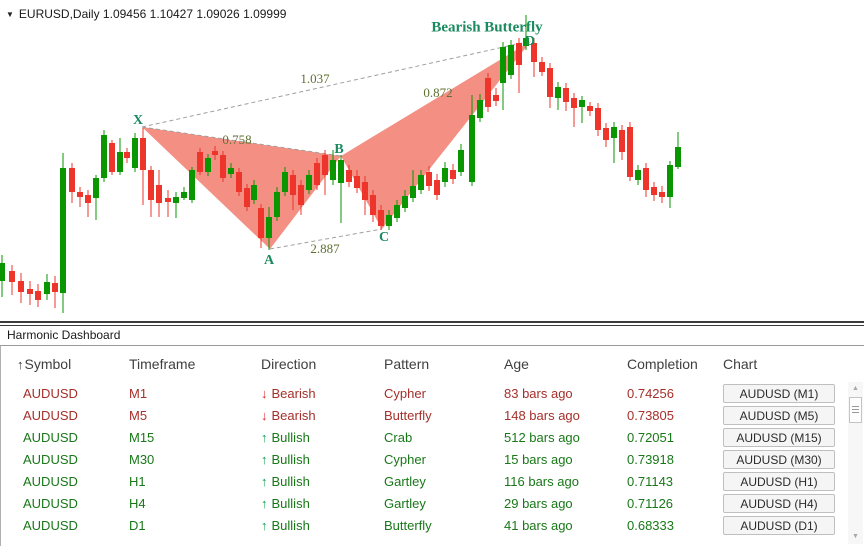  What do you see at coordinates (405, 459) in the screenshot?
I see `cell-pattern: Cypher` at bounding box center [405, 459].